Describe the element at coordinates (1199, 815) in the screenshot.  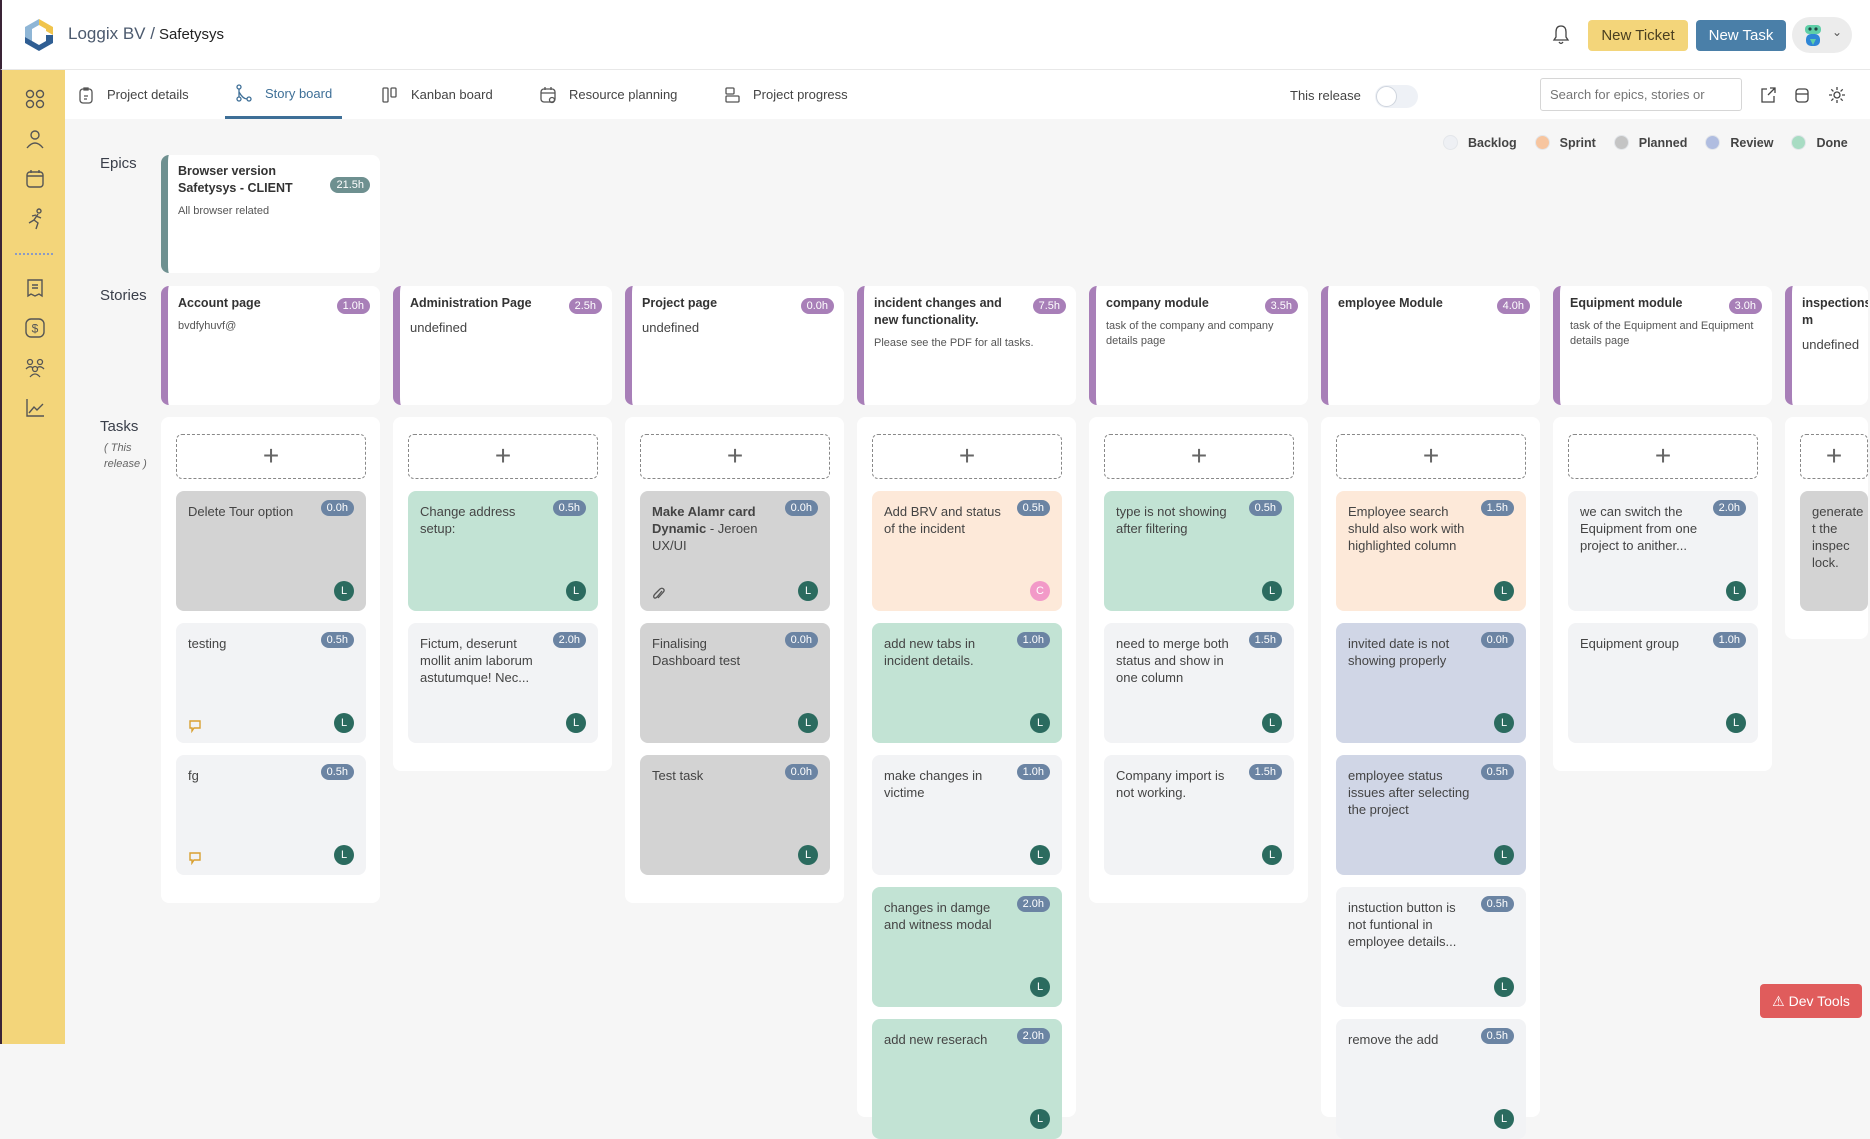
I see `task-card: Company import is not working. 1.5h L` at that location.